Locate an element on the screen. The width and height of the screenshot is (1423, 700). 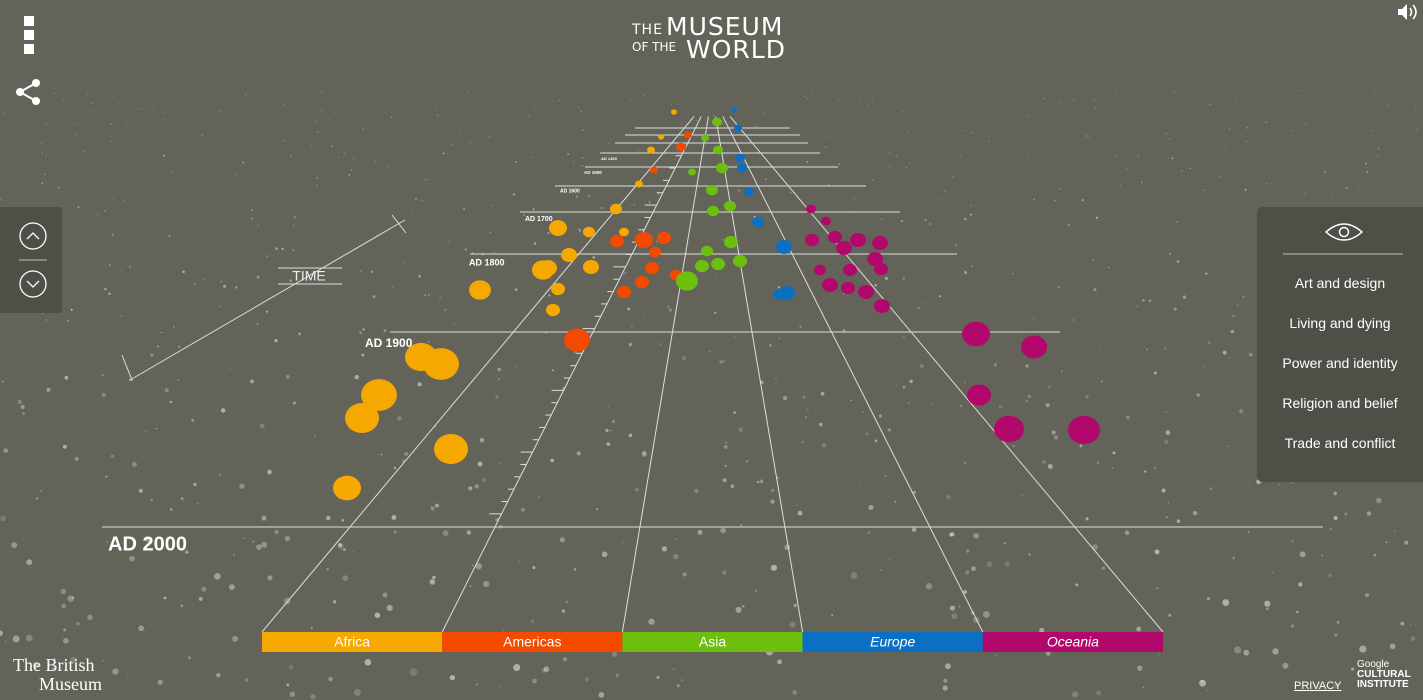
filter: Art and design is located at coordinates (1340, 283).